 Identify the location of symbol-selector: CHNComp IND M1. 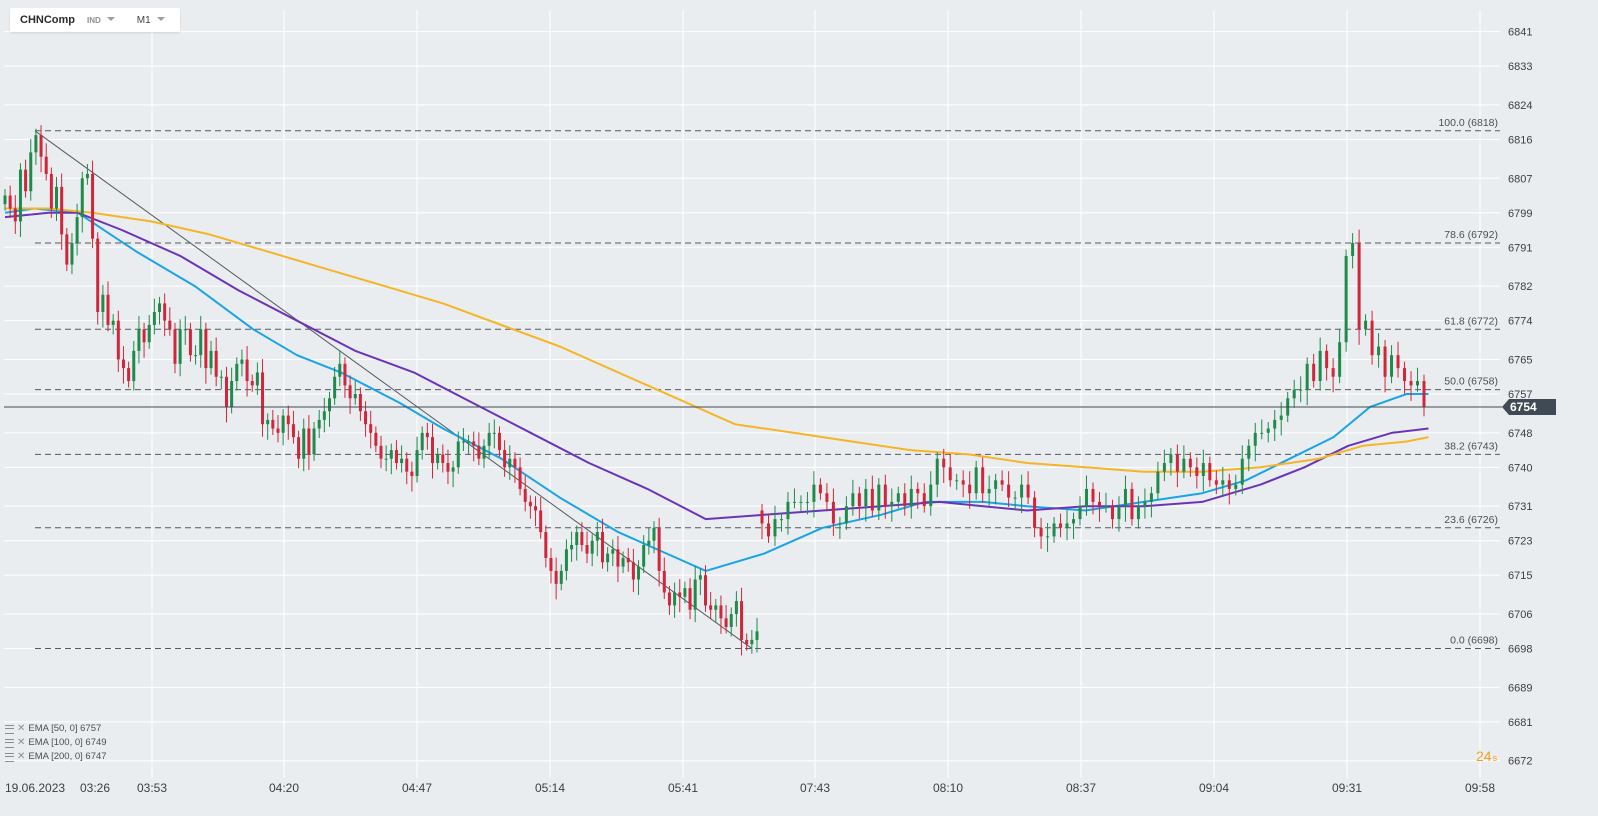
(95, 20).